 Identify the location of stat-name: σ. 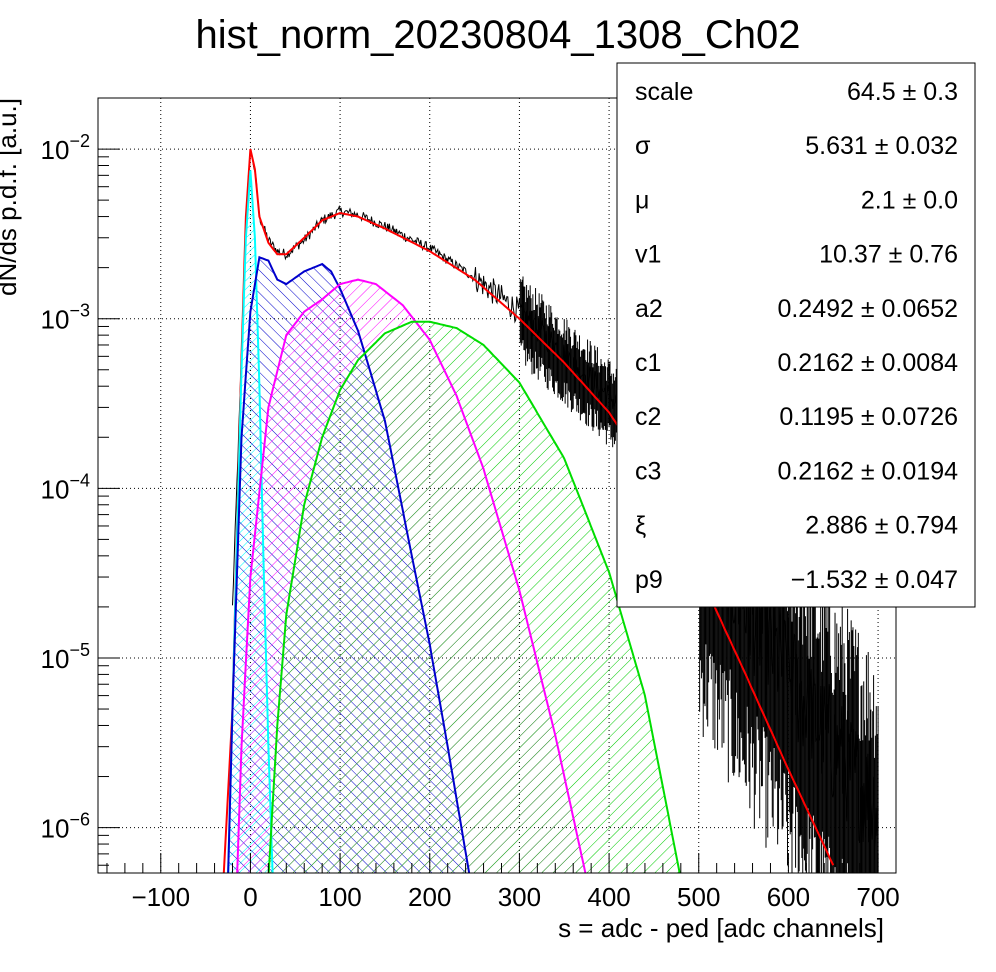
(643, 146).